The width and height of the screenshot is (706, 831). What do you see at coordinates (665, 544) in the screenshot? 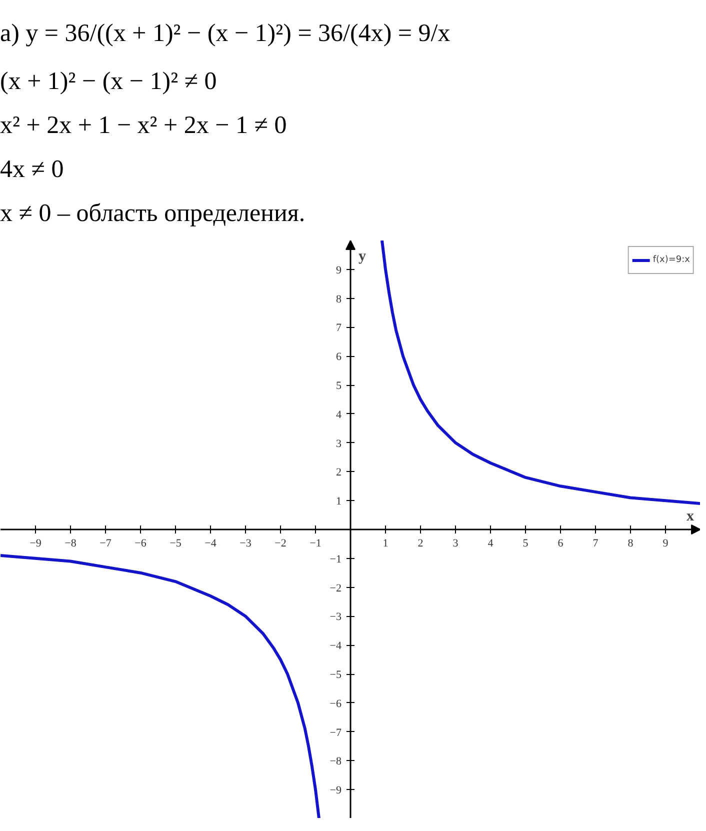
I see `x-tick-label: 9` at bounding box center [665, 544].